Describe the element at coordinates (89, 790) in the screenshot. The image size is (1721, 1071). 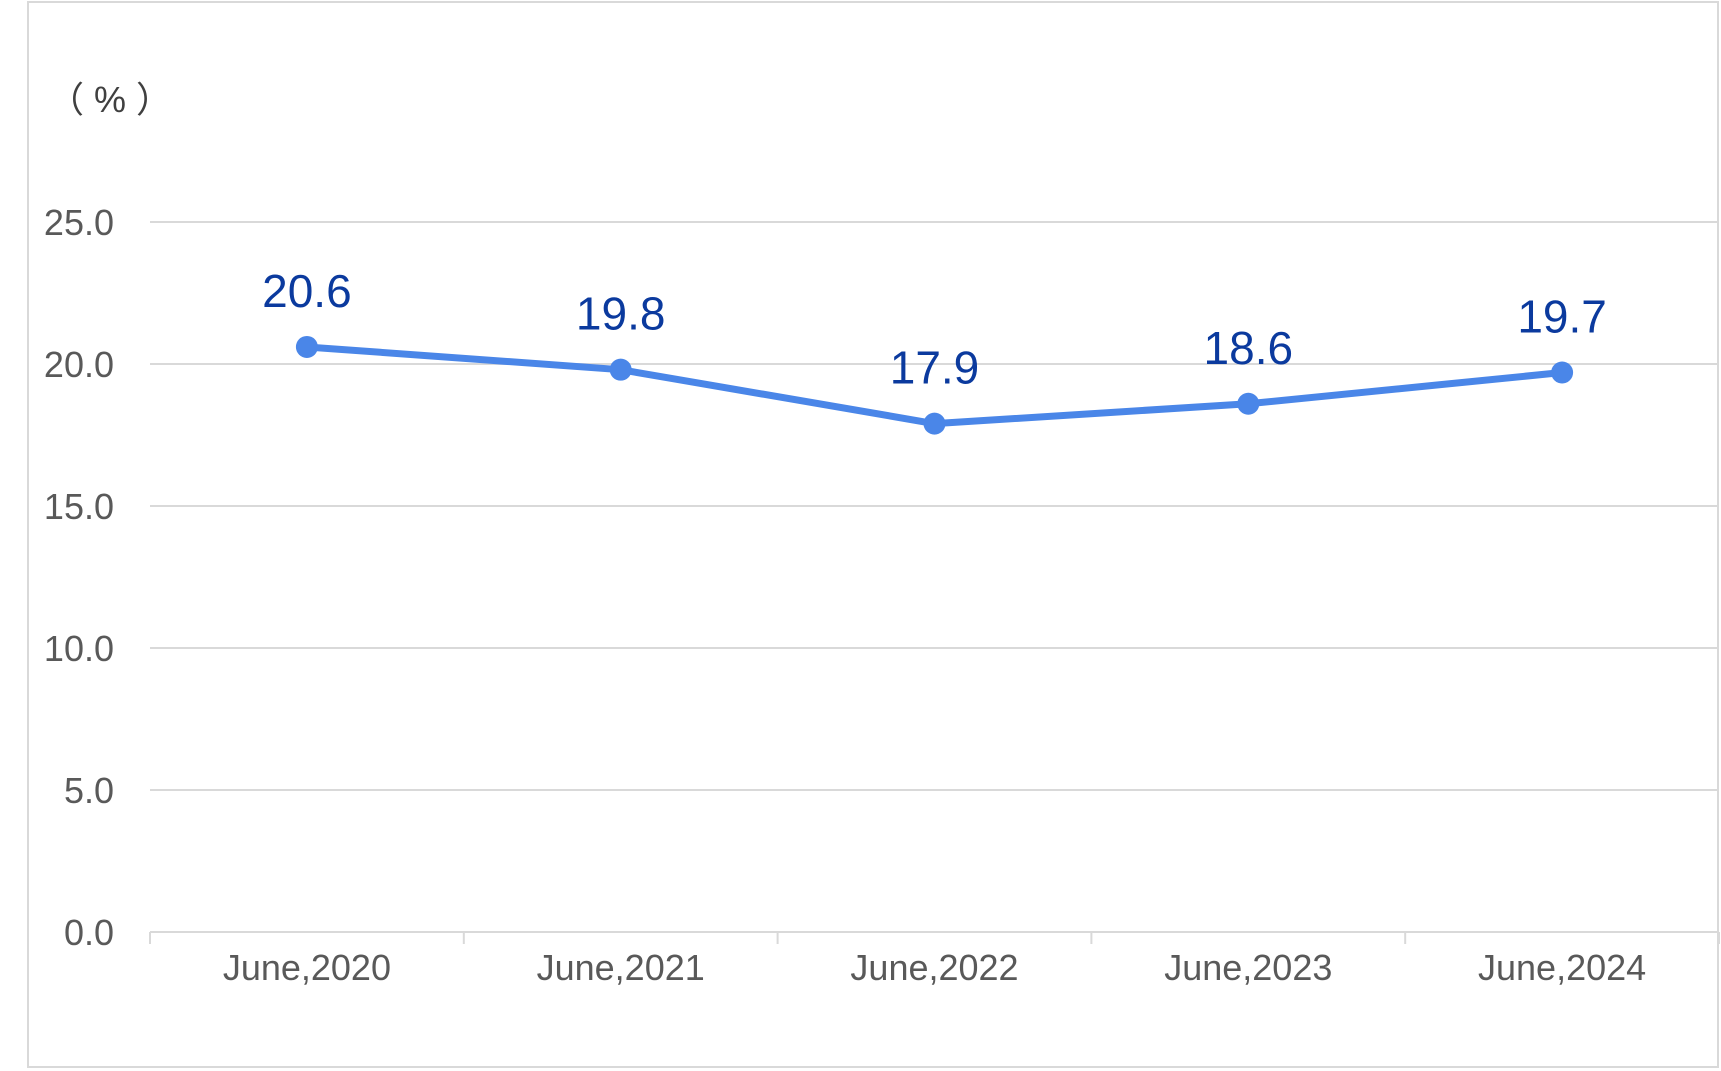
I see `y-tick-label: 5.0` at that location.